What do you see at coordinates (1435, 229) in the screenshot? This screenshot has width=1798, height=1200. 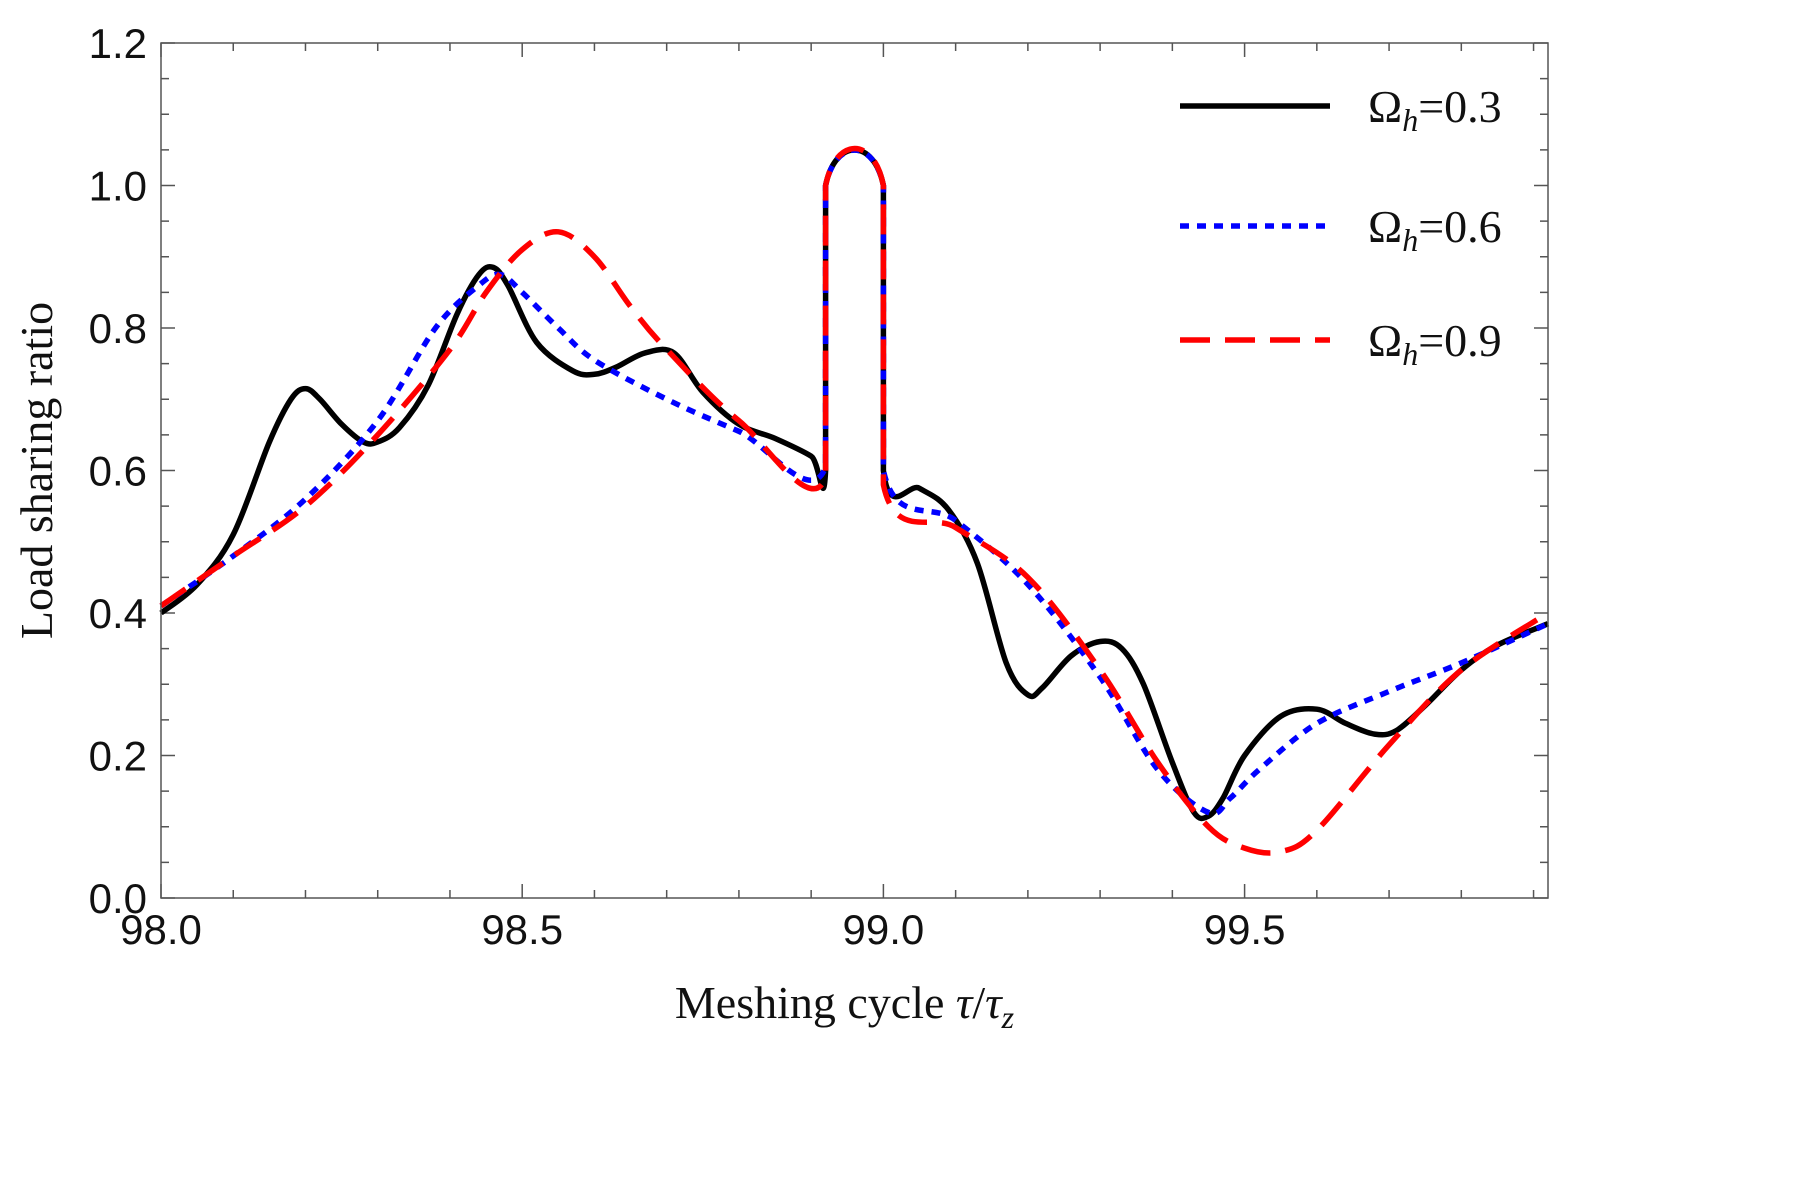 I see `legend-label: Ωh=0.6` at bounding box center [1435, 229].